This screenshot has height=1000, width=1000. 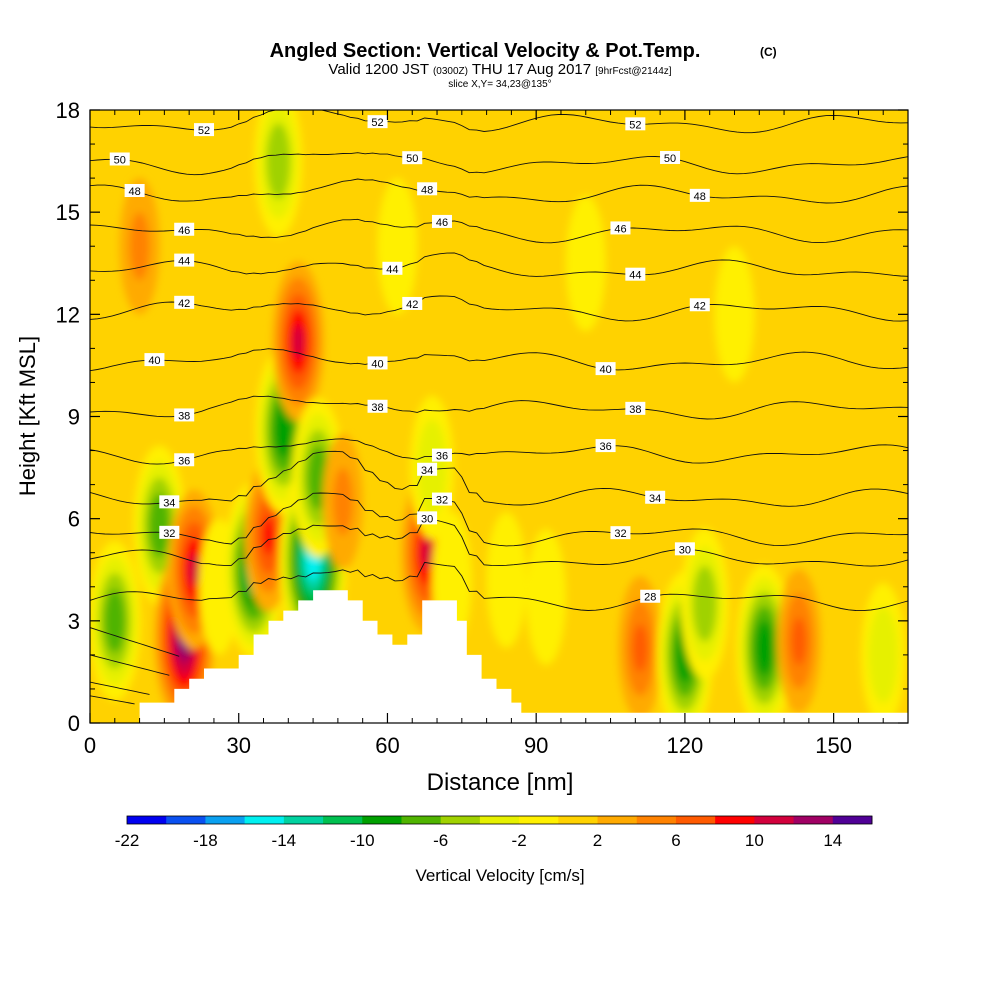 I want to click on y-tick-label: 0, so click(x=74, y=723).